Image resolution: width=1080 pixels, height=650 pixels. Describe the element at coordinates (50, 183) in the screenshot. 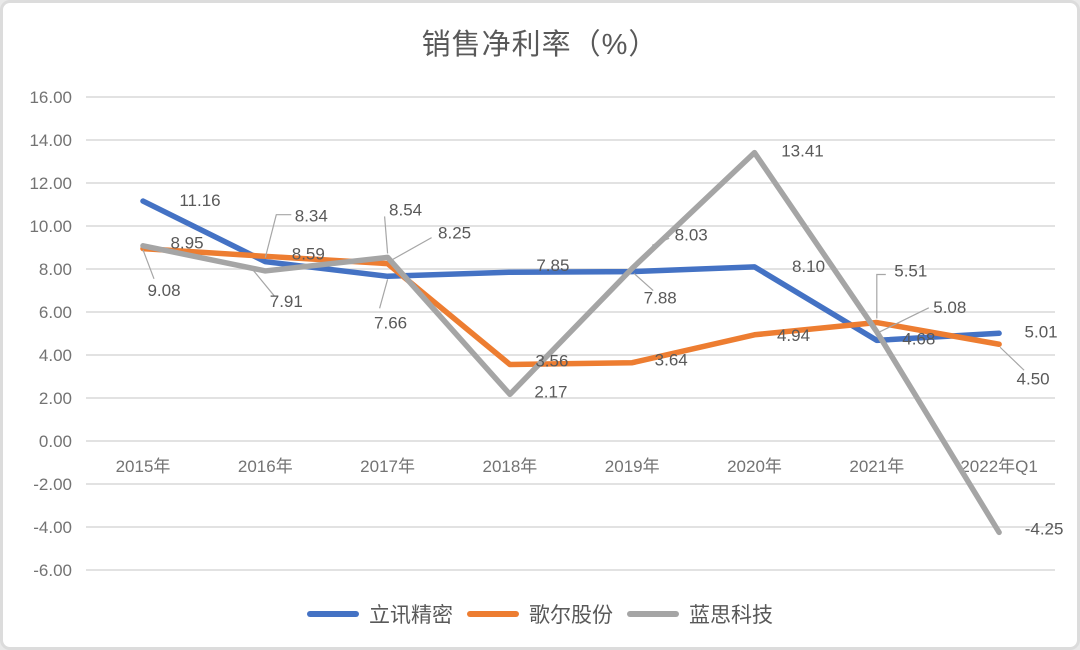

I see `y-tick-label: 12.00` at that location.